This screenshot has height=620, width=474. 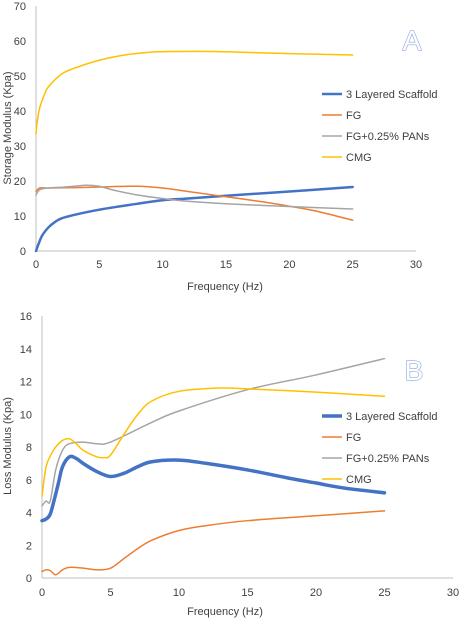 I want to click on y-axis-title-b: Loss Modulus (Kpa), so click(x=8, y=446).